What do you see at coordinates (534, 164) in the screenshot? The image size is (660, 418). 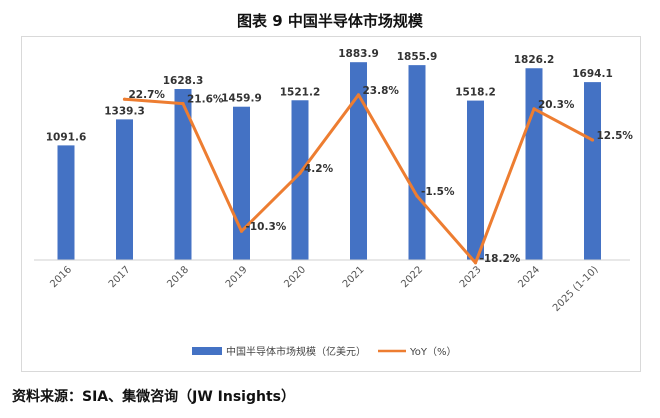 I see `bar-2024` at bounding box center [534, 164].